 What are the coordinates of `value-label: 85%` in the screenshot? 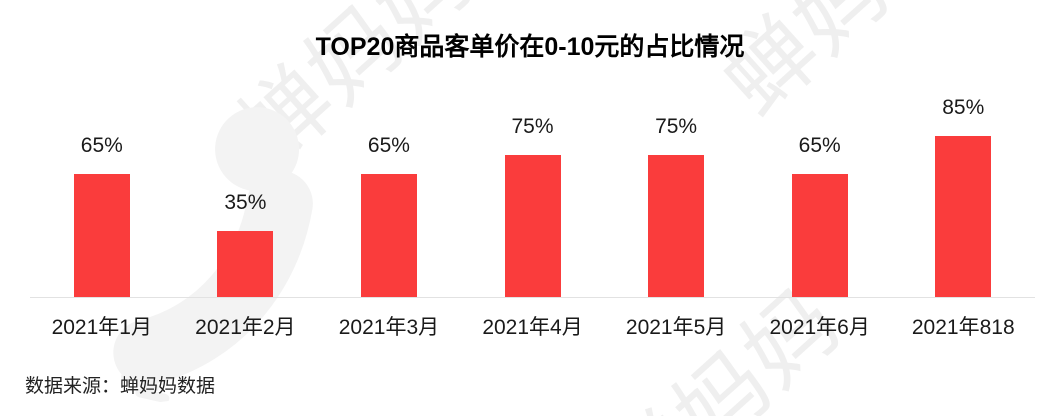 It's located at (963, 107).